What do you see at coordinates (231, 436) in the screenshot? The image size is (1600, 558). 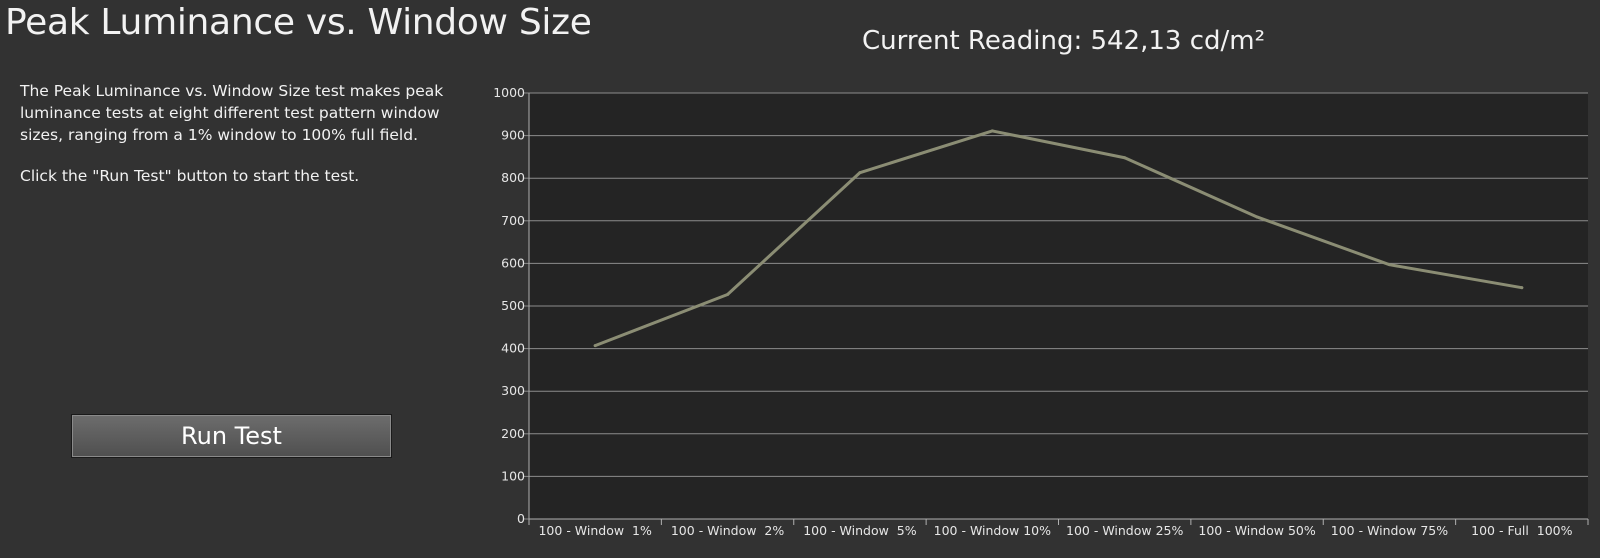 I see `run-test-button: Run Test` at bounding box center [231, 436].